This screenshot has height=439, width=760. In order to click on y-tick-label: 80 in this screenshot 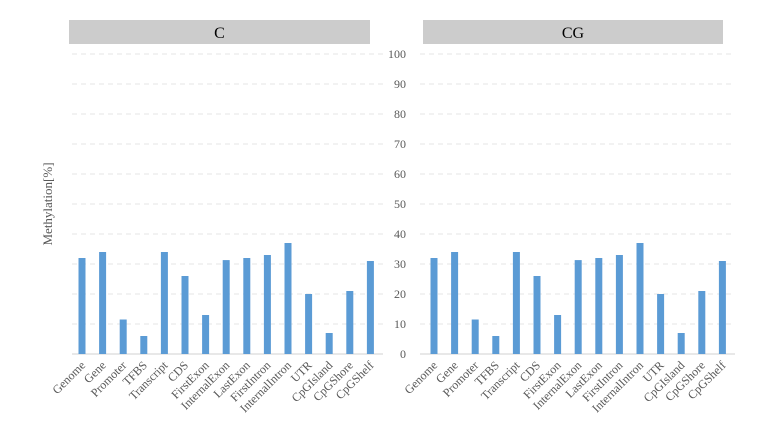, I will do `click(400, 114)`.